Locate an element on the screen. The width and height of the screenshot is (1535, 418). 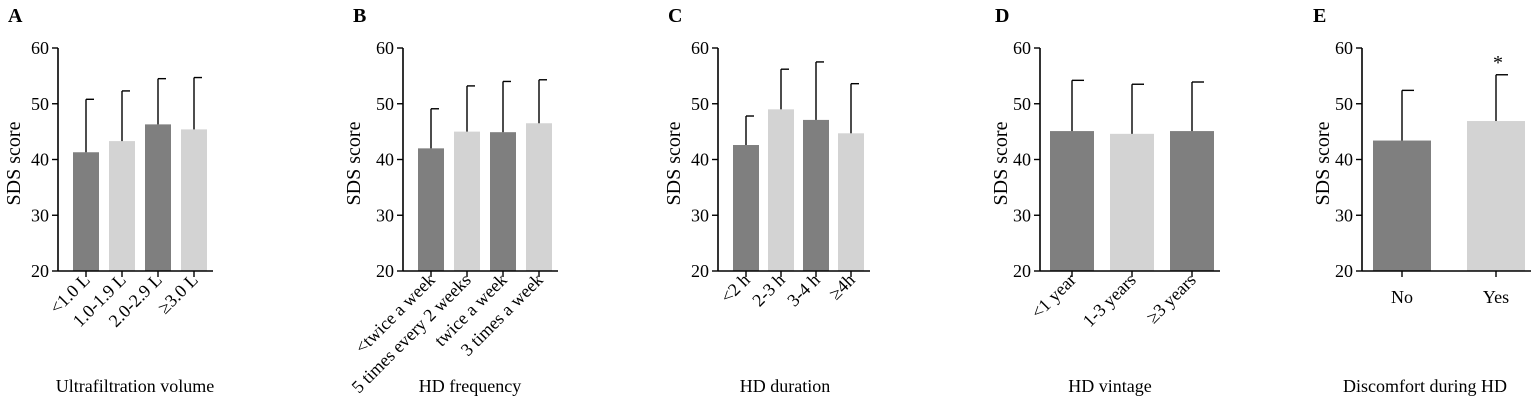
panel-letter: C is located at coordinates (675, 16).